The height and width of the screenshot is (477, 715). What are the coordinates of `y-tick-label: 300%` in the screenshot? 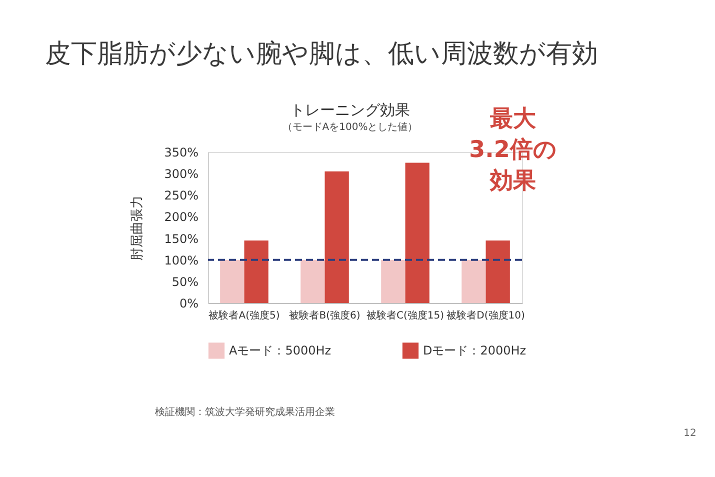 It's located at (181, 174).